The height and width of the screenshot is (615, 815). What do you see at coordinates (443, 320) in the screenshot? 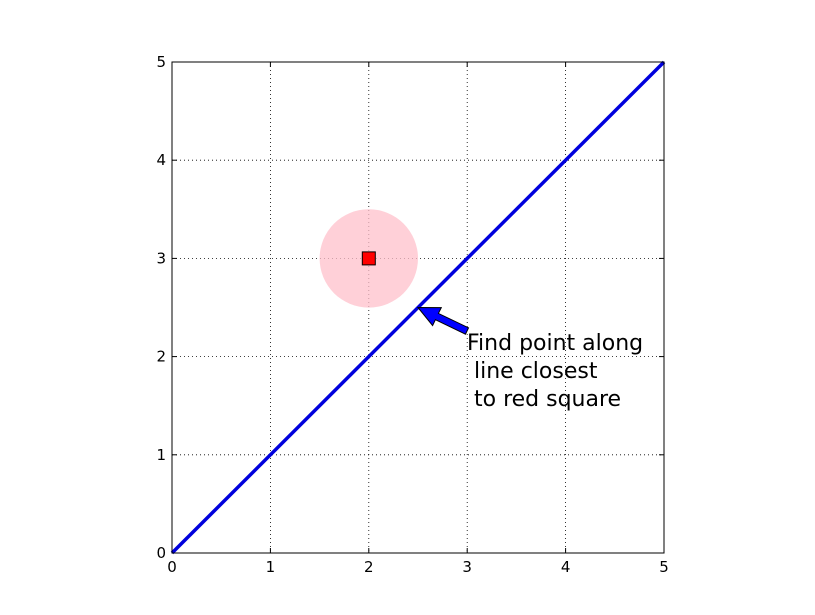
I see `annotation-arrow` at bounding box center [443, 320].